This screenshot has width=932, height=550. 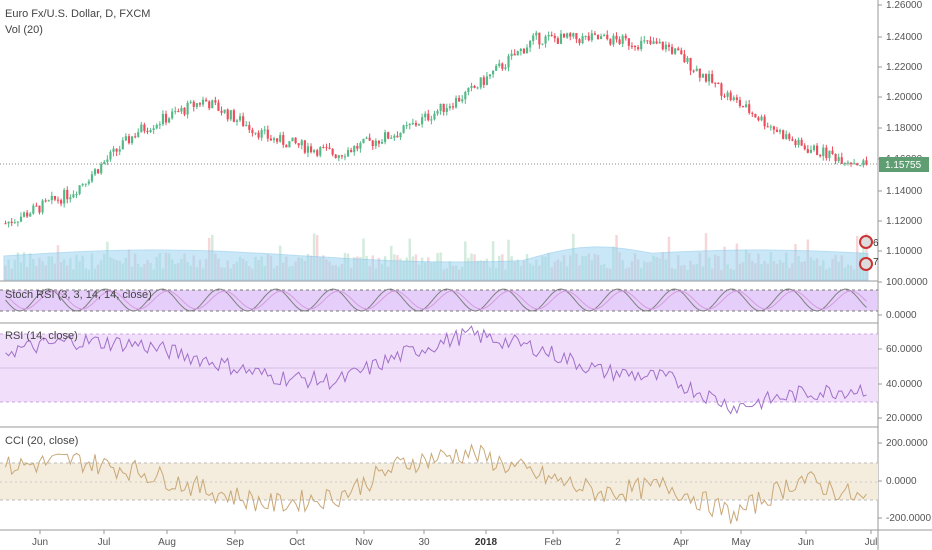 I want to click on price-tick: 1.14000, so click(x=904, y=191).